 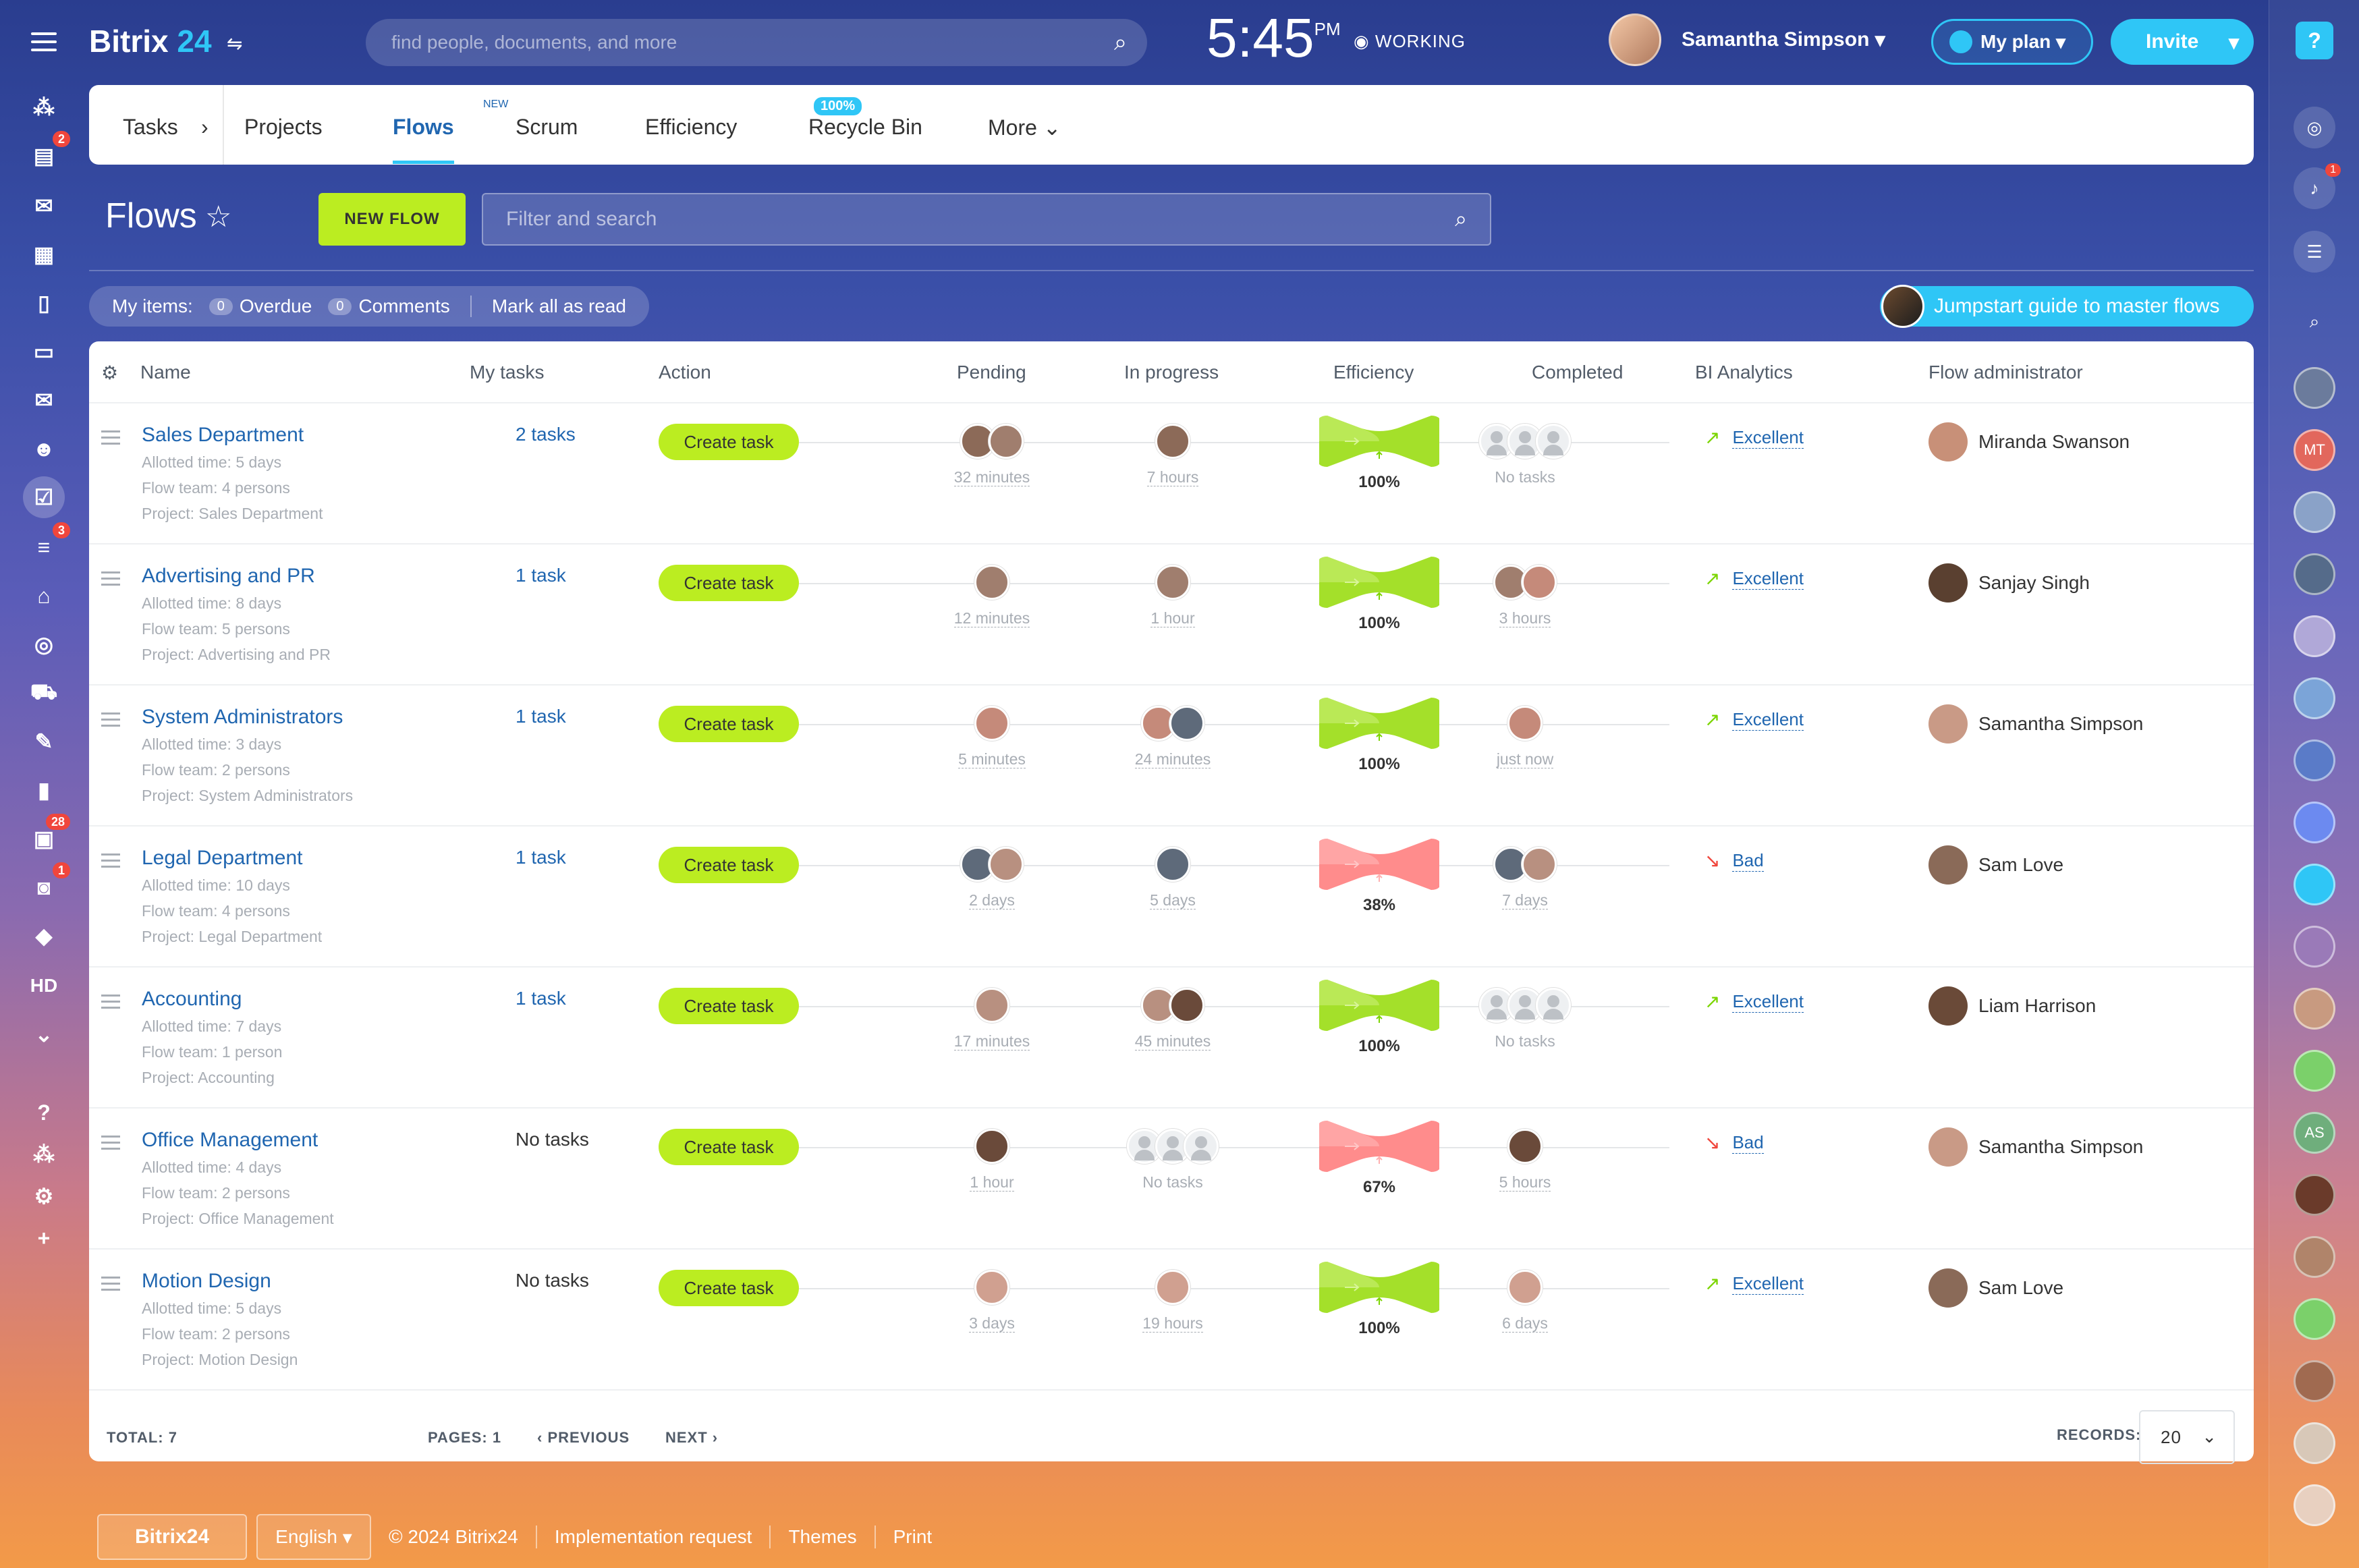 I want to click on work-status: ◉ WORKING, so click(x=1410, y=41).